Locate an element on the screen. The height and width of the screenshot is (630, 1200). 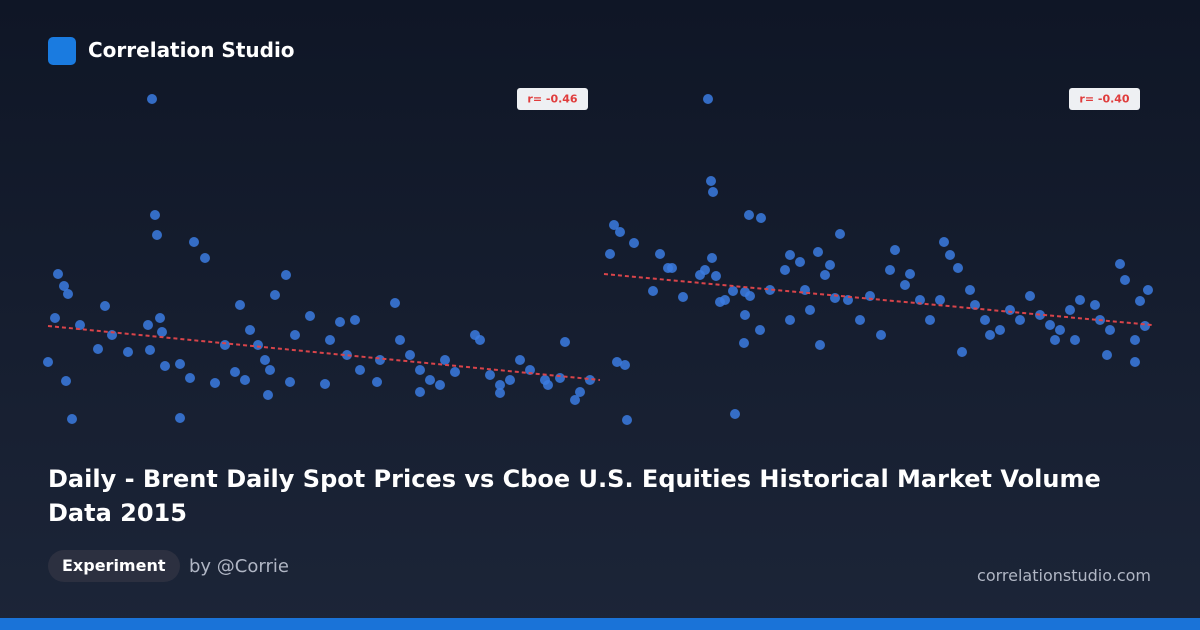
site: correlationstudio.com is located at coordinates (1064, 575).